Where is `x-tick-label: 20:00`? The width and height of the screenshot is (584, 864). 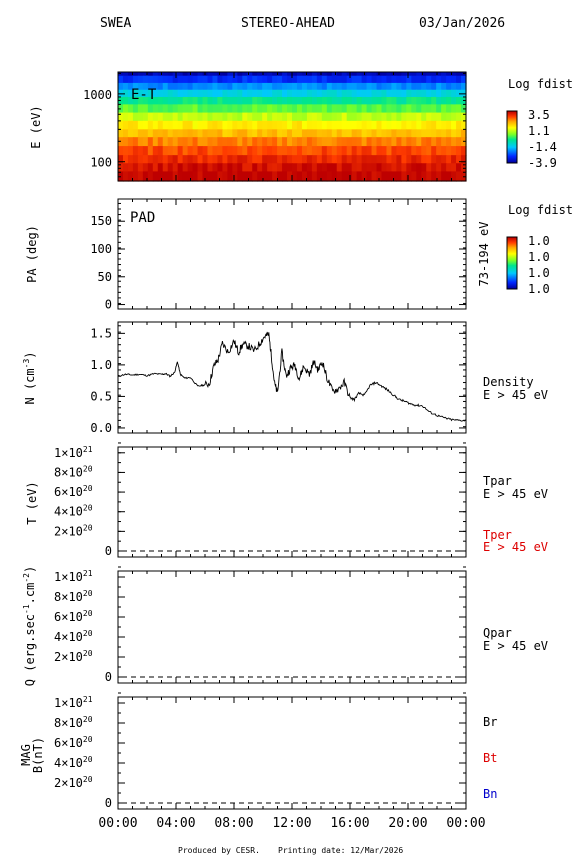 x-tick-label: 20:00 is located at coordinates (407, 823).